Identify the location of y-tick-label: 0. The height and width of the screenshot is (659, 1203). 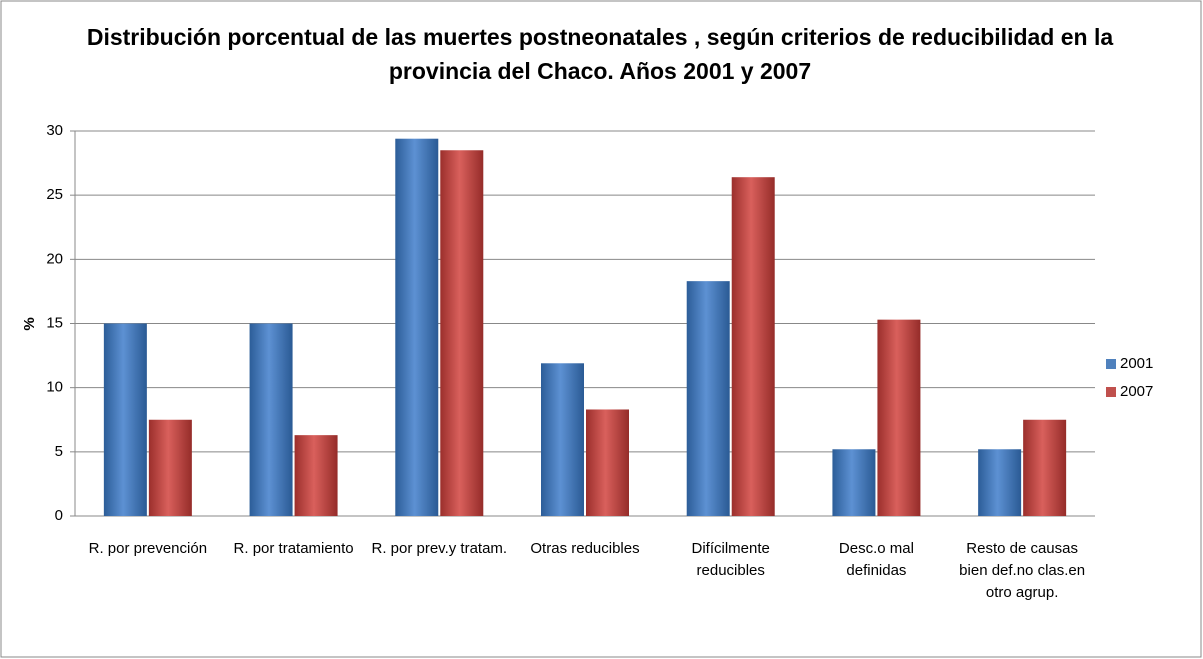
(59, 515).